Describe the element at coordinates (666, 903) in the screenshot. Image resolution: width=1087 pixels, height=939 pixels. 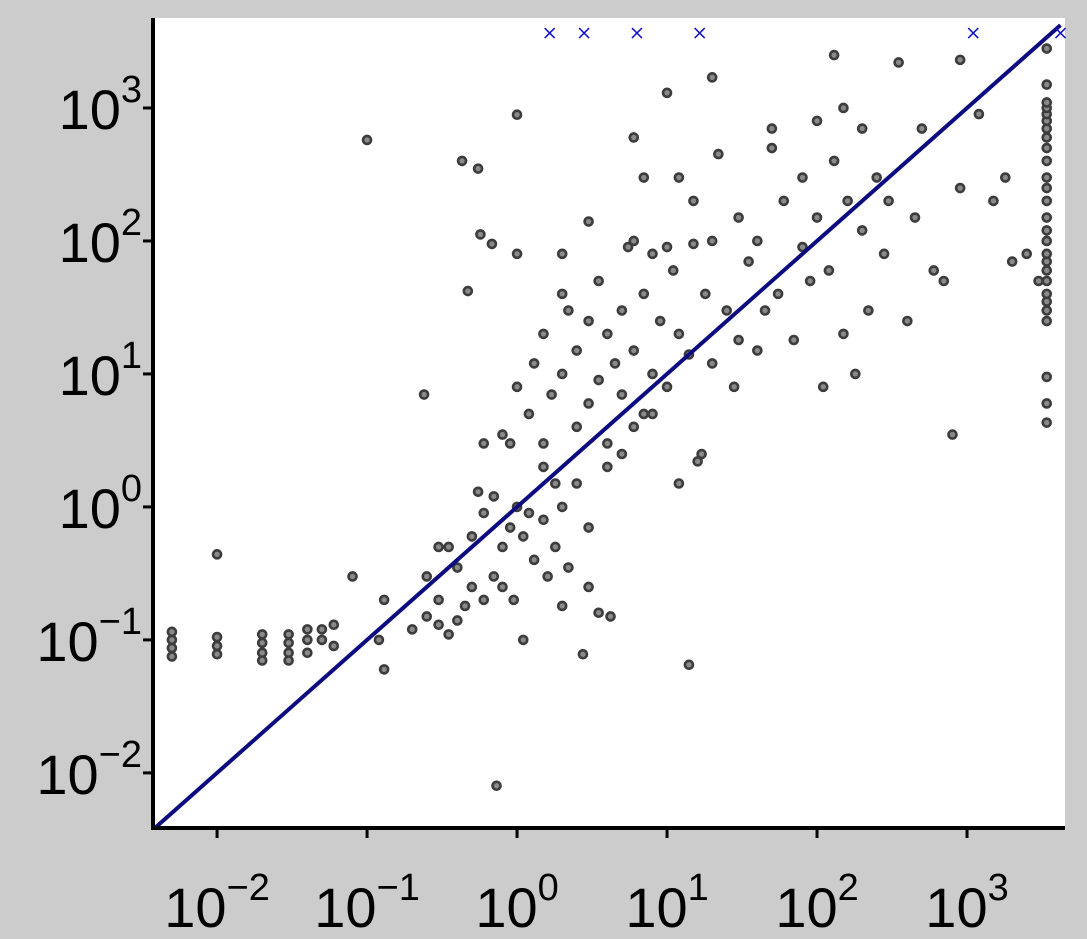
I see `x-tick-label: 10¹` at that location.